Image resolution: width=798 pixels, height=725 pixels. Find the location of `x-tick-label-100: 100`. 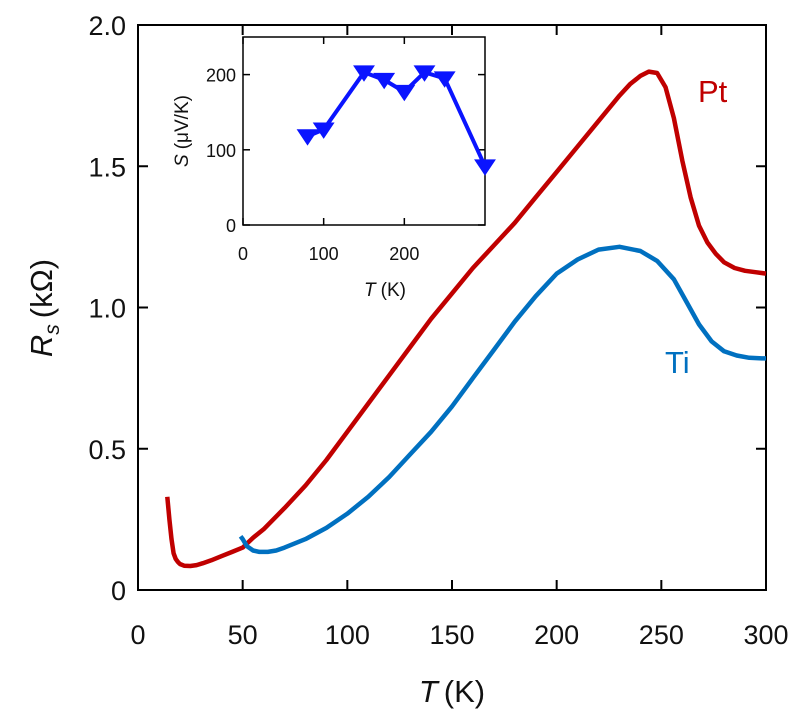

x-tick-label-100: 100 is located at coordinates (347, 635).